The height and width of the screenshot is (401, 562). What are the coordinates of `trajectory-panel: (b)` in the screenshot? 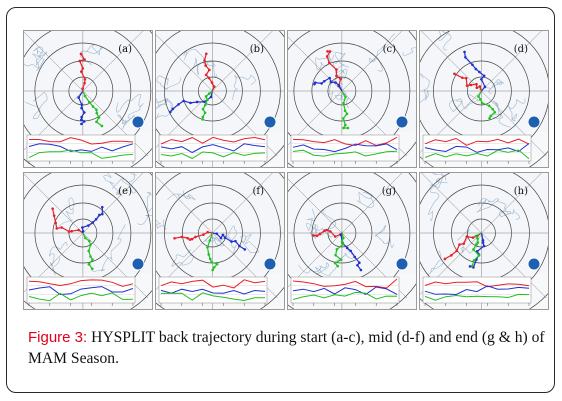 It's located at (220, 99).